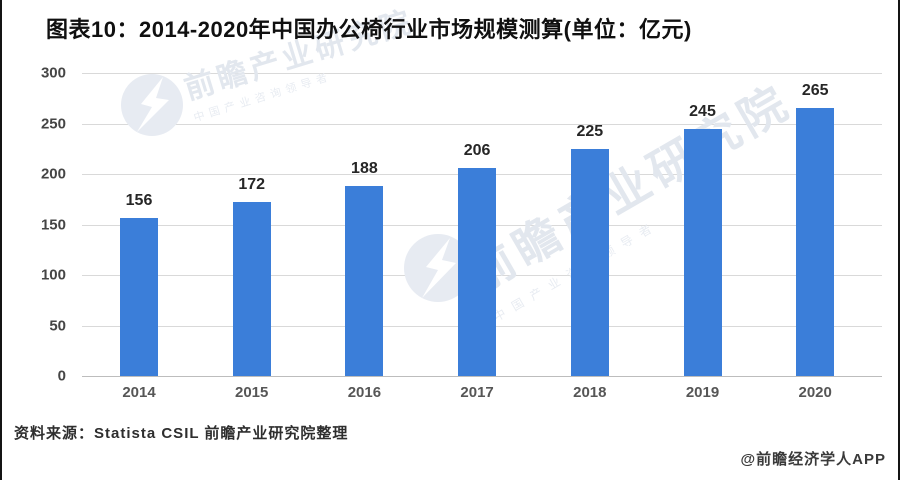  Describe the element at coordinates (364, 169) in the screenshot. I see `bar-value-label: 188` at that location.